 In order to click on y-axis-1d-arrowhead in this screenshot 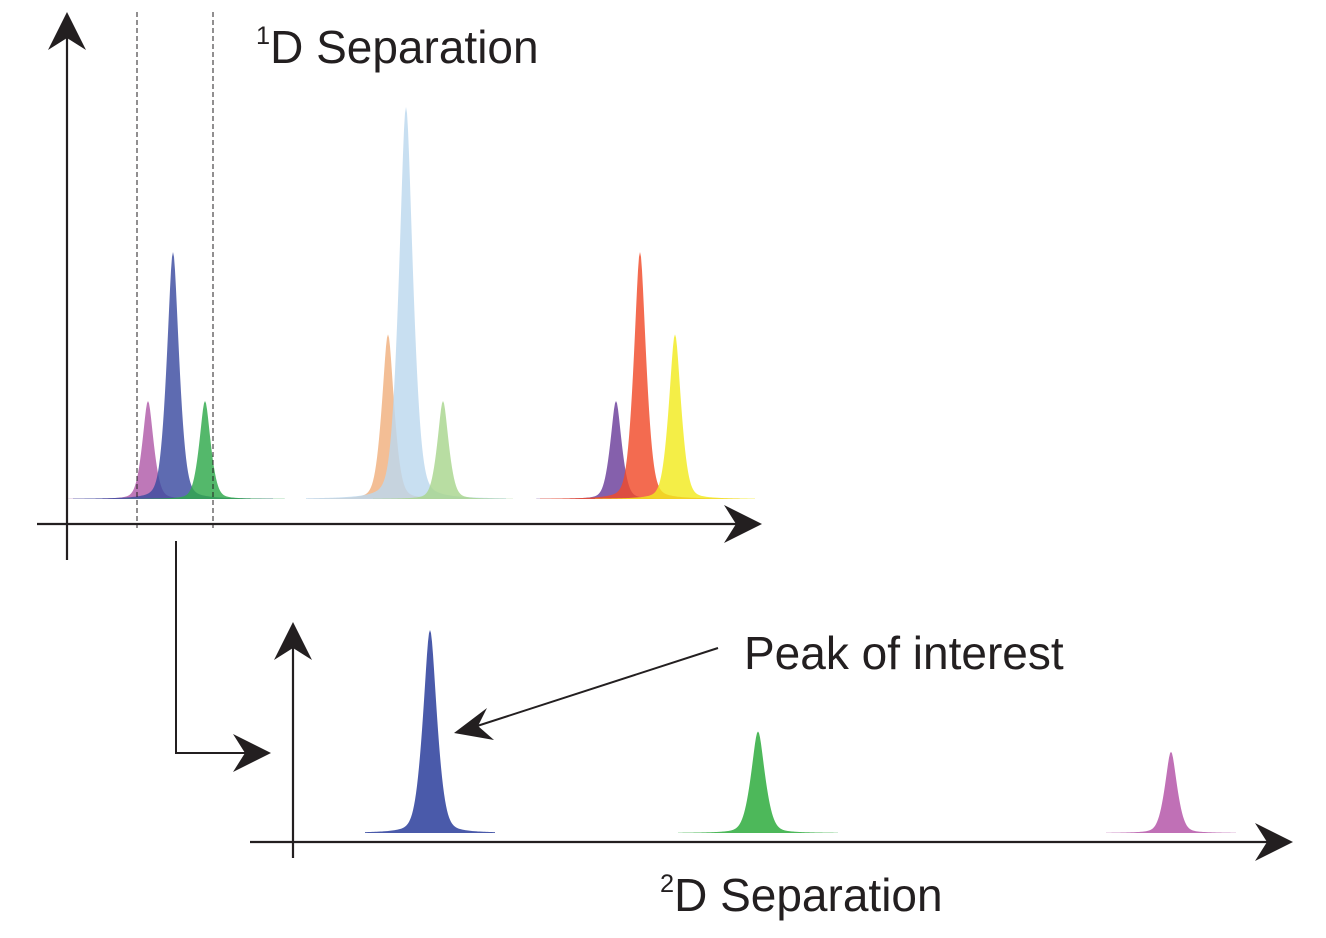, I will do `click(67, 31)`.